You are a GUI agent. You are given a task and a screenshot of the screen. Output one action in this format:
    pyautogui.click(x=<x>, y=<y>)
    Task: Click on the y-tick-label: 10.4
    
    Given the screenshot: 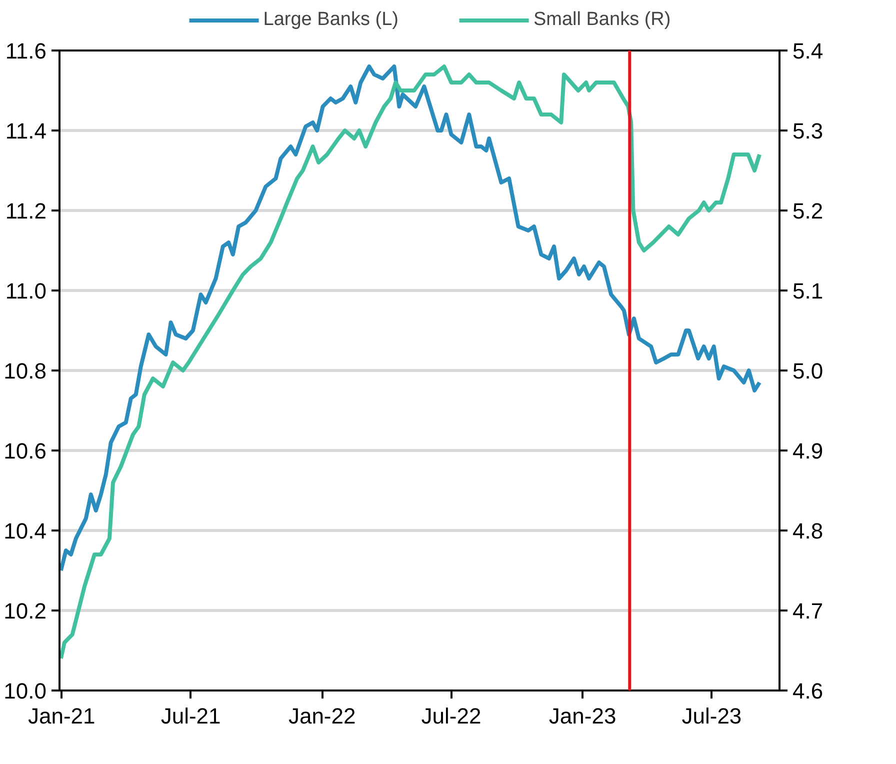 What is the action you would take?
    pyautogui.click(x=25, y=531)
    